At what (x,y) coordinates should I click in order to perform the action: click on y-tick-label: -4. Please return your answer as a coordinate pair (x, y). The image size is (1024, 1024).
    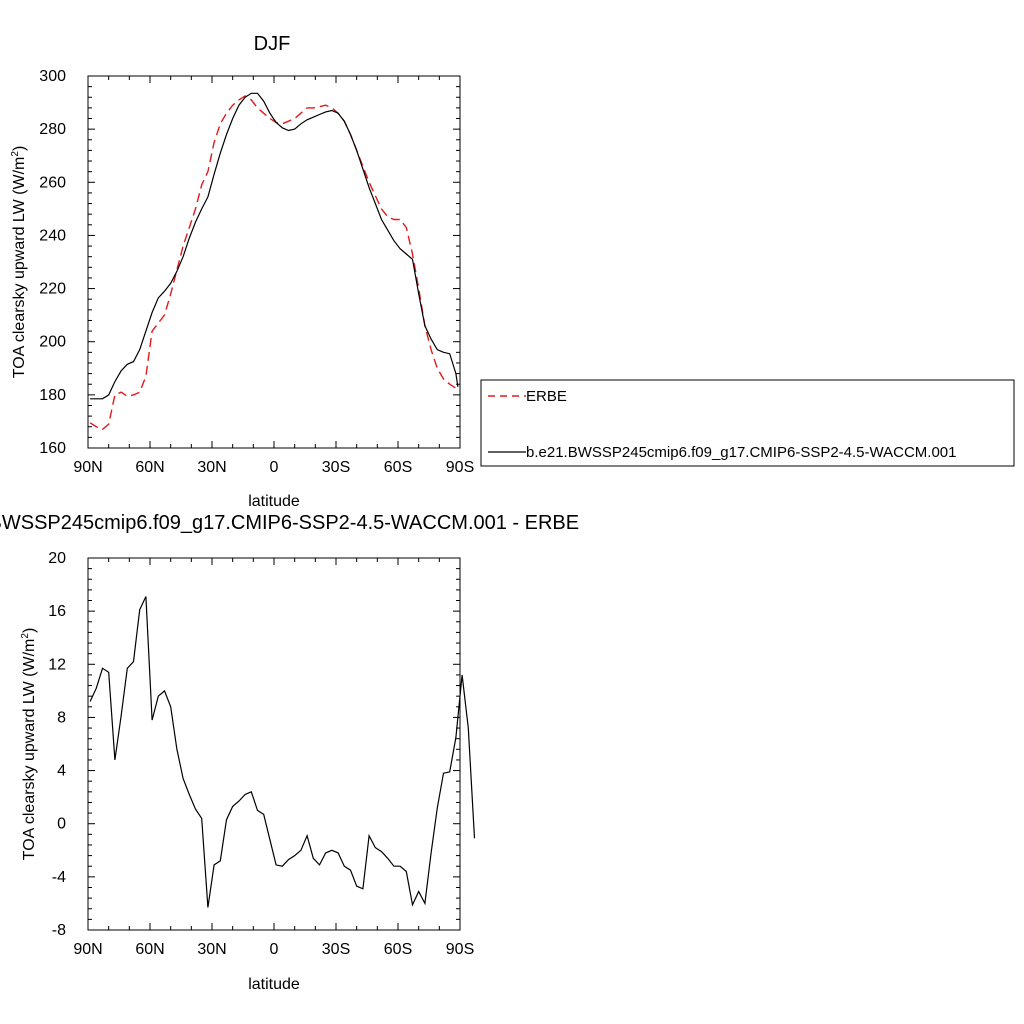
    Looking at the image, I should click on (59, 877).